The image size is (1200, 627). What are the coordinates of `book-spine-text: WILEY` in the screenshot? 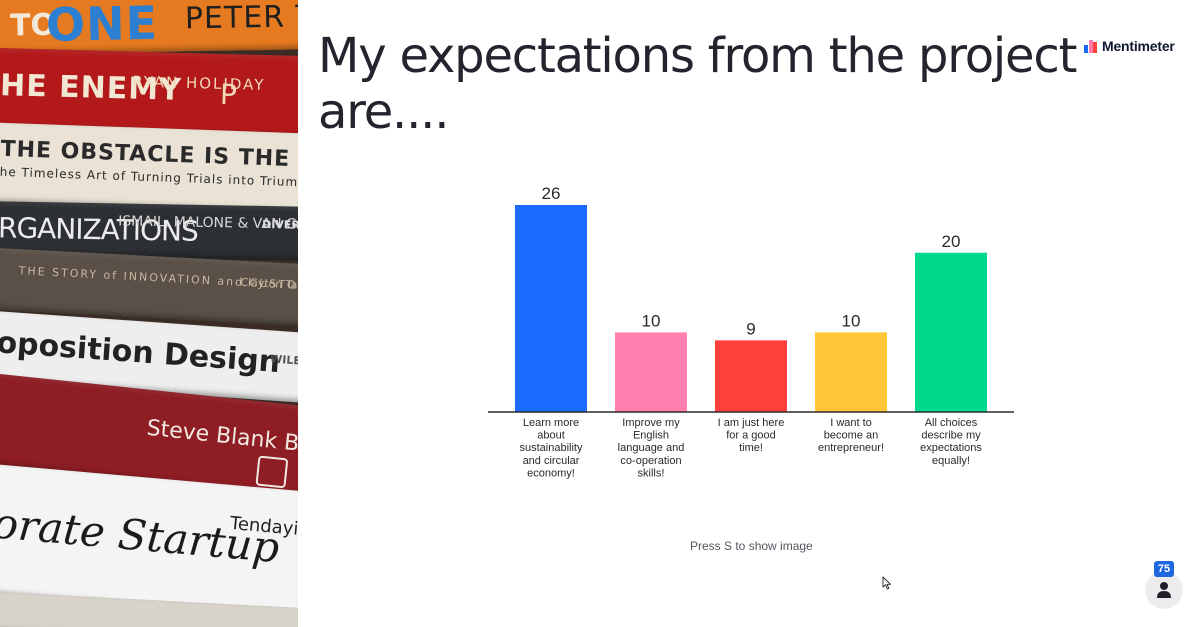 It's located at (283, 360).